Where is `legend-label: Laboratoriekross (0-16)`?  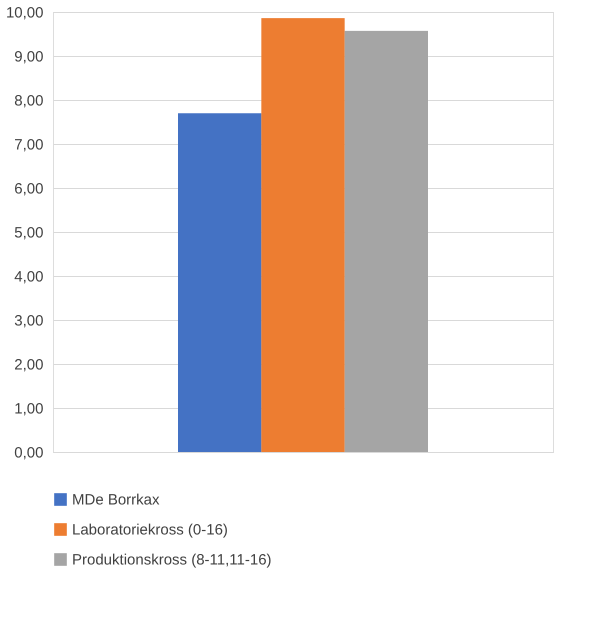
legend-label: Laboratoriekross (0-16) is located at coordinates (150, 530).